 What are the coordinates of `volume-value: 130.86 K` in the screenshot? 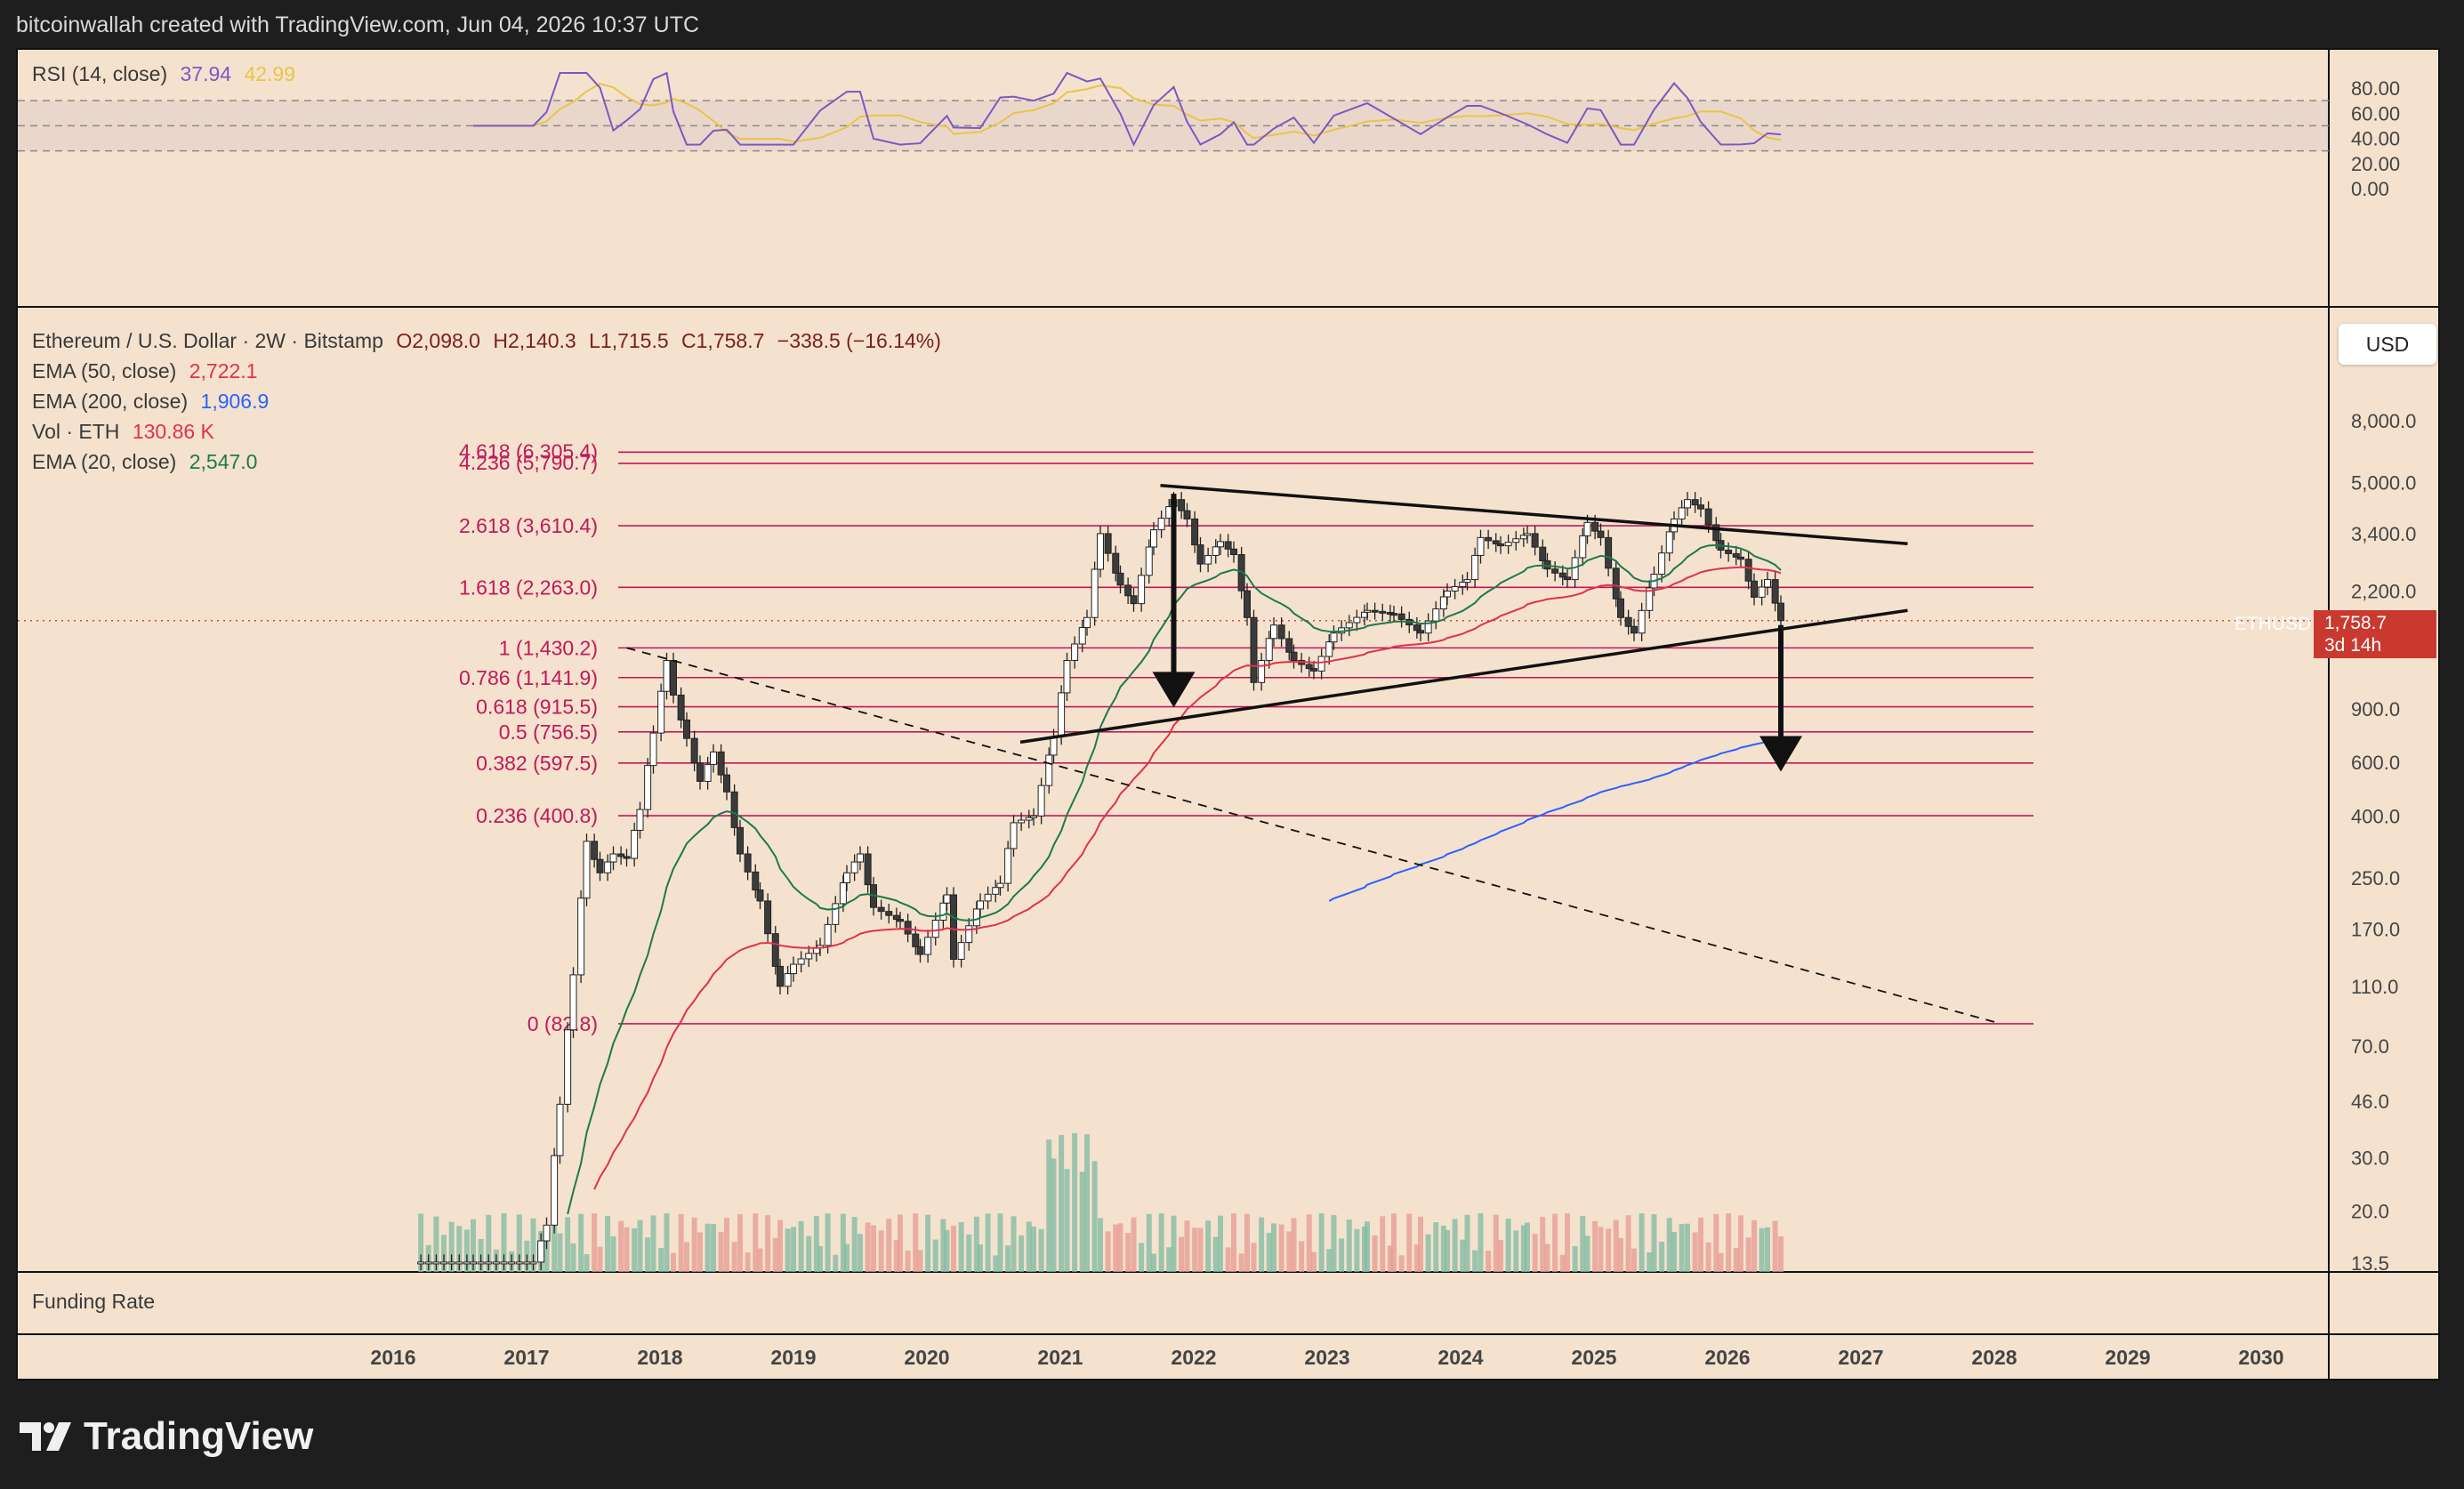 It's located at (173, 431).